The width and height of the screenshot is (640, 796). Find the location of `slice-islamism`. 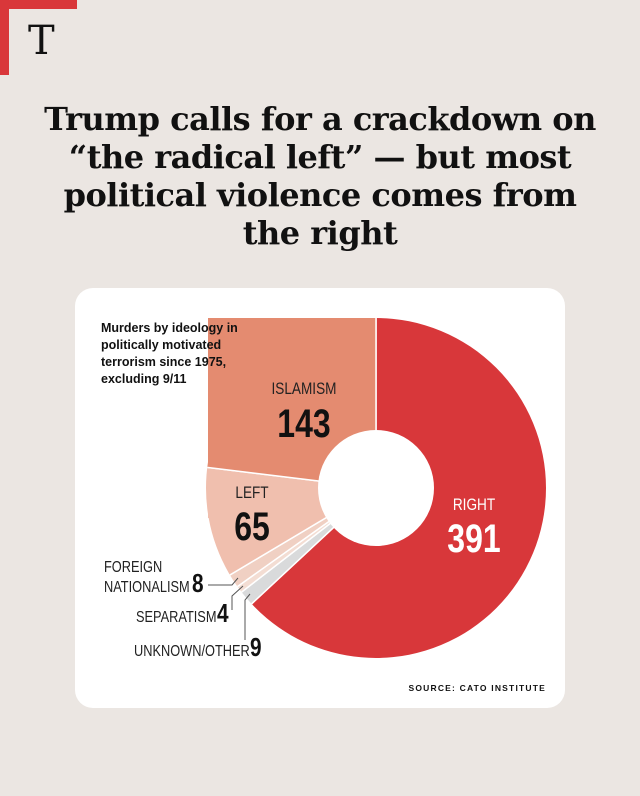

slice-islamism is located at coordinates (291, 403).